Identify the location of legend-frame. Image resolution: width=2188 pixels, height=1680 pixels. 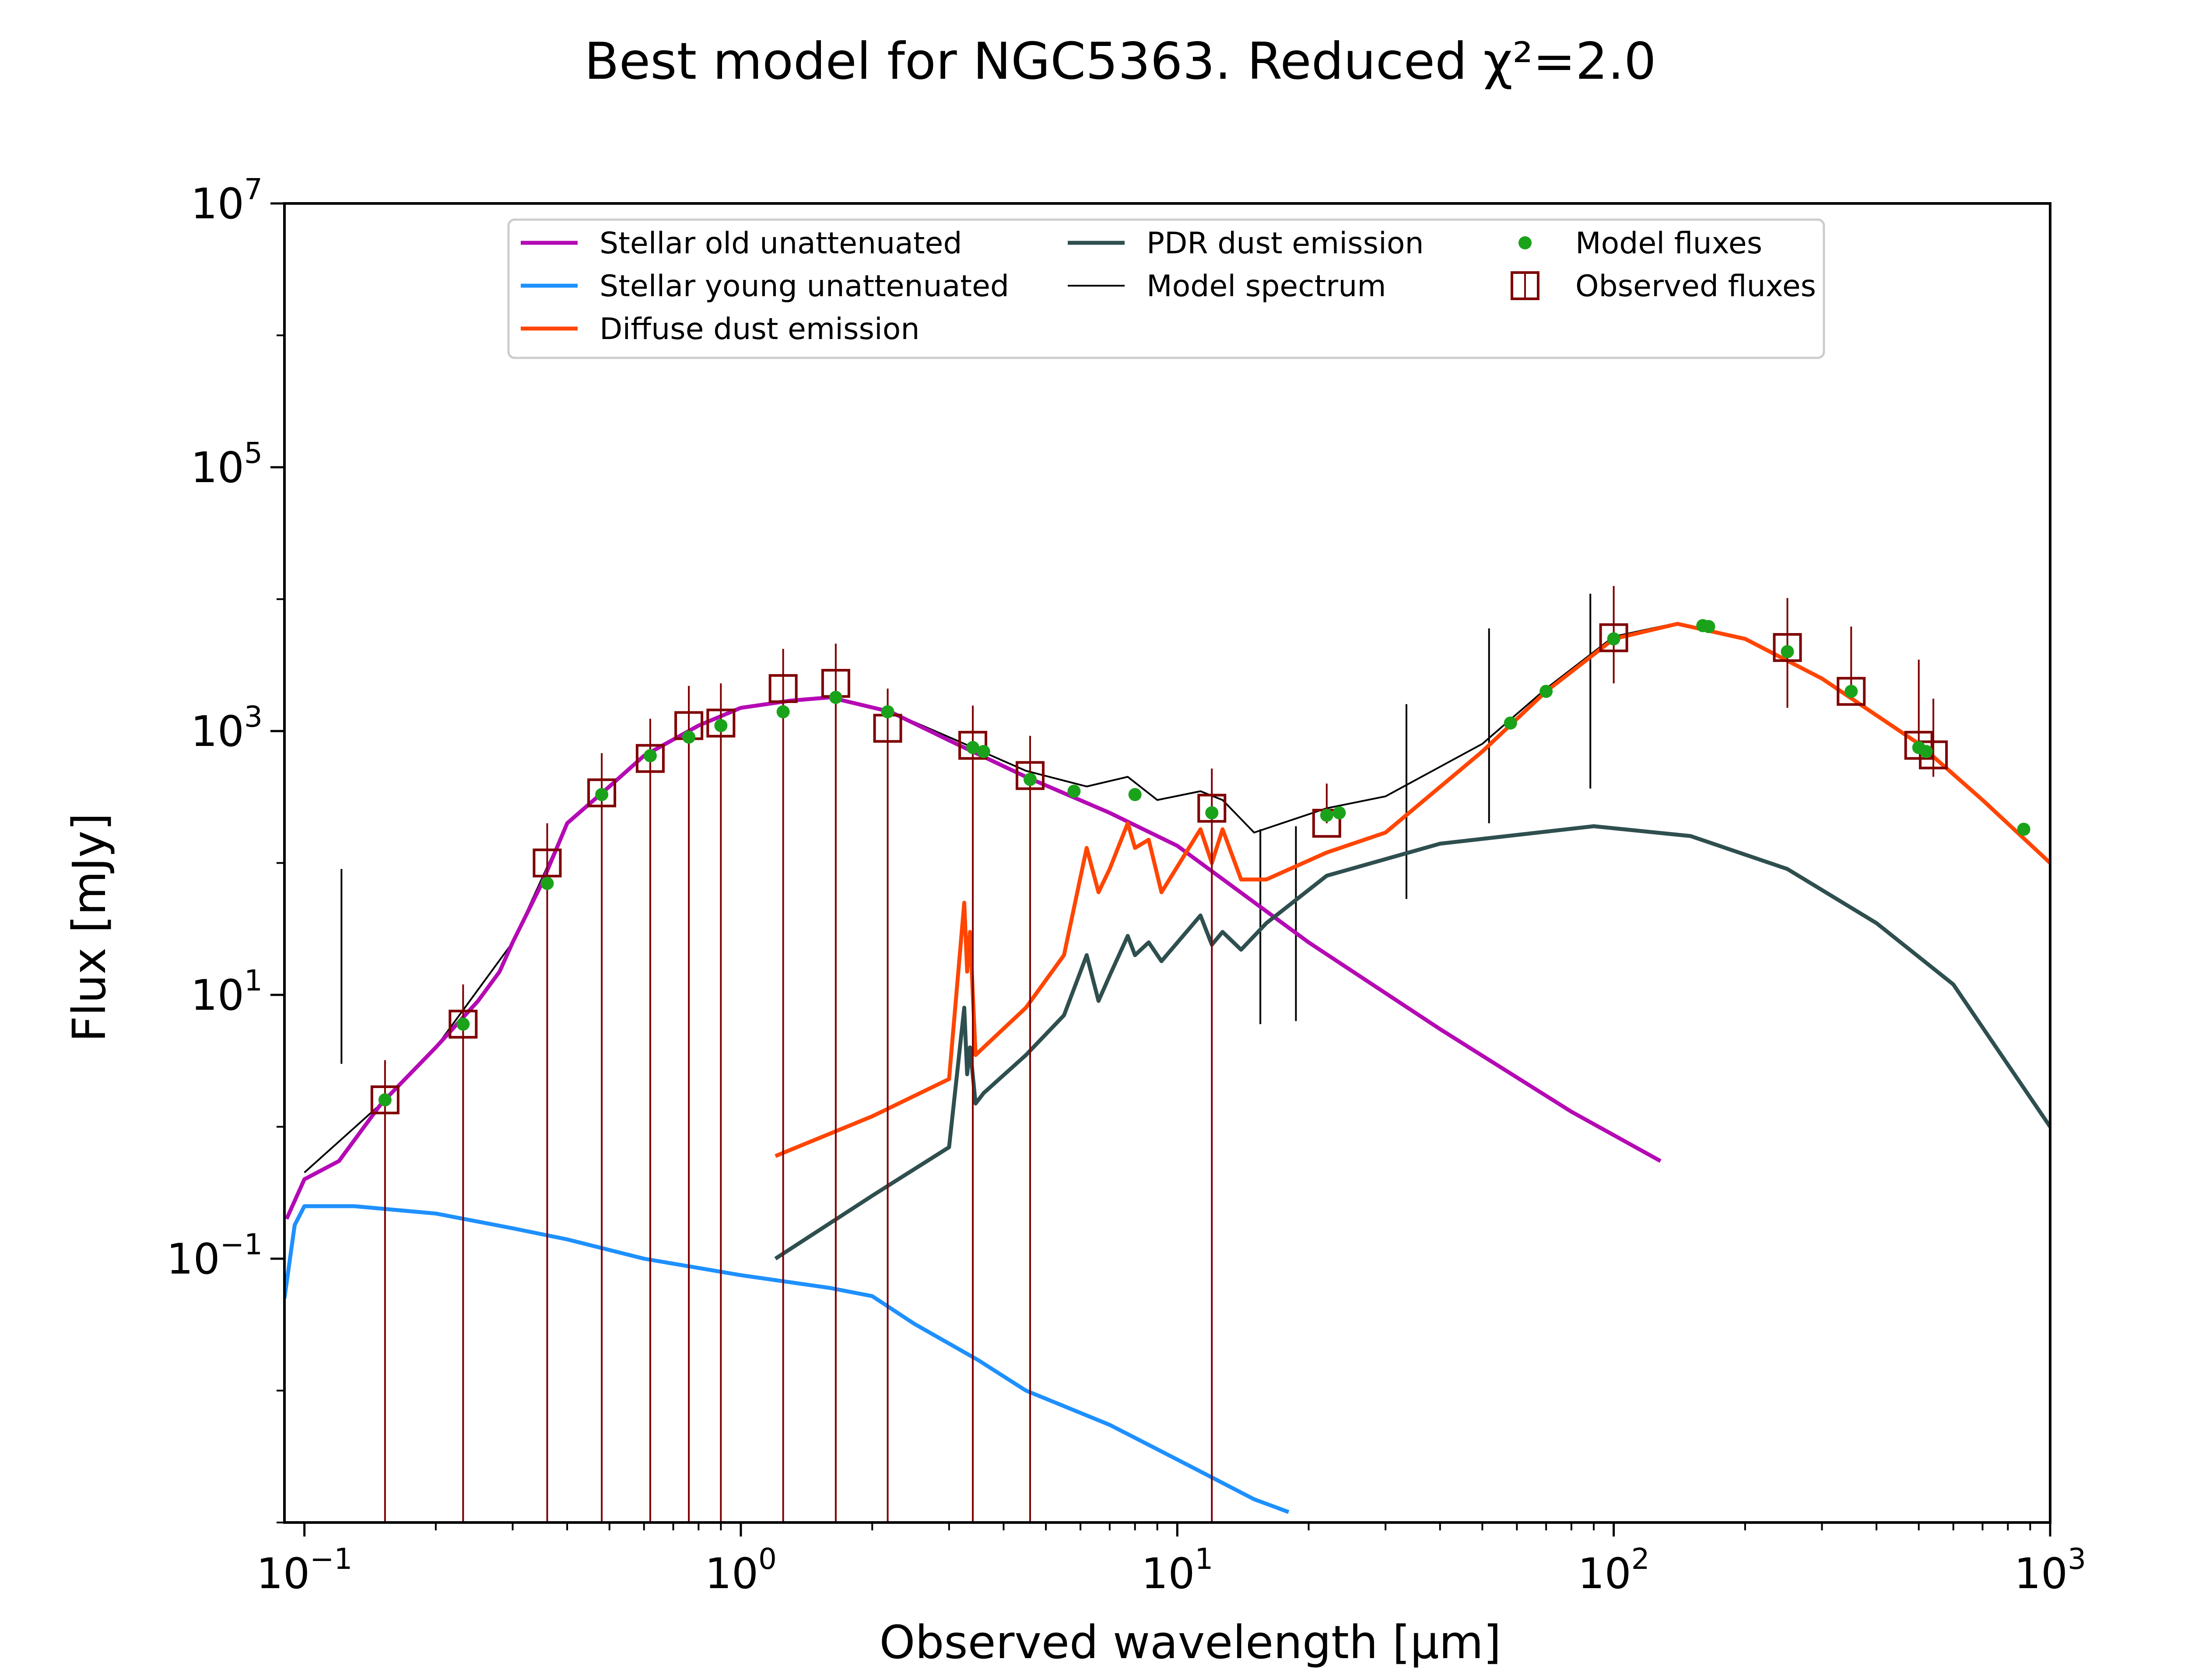
(1166, 288).